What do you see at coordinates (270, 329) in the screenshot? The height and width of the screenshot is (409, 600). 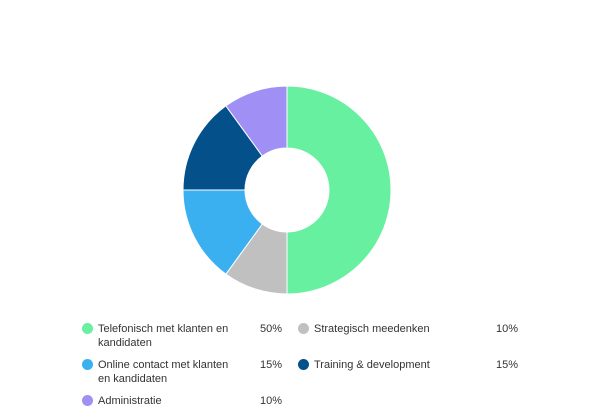 I see `legend-value: 50%` at bounding box center [270, 329].